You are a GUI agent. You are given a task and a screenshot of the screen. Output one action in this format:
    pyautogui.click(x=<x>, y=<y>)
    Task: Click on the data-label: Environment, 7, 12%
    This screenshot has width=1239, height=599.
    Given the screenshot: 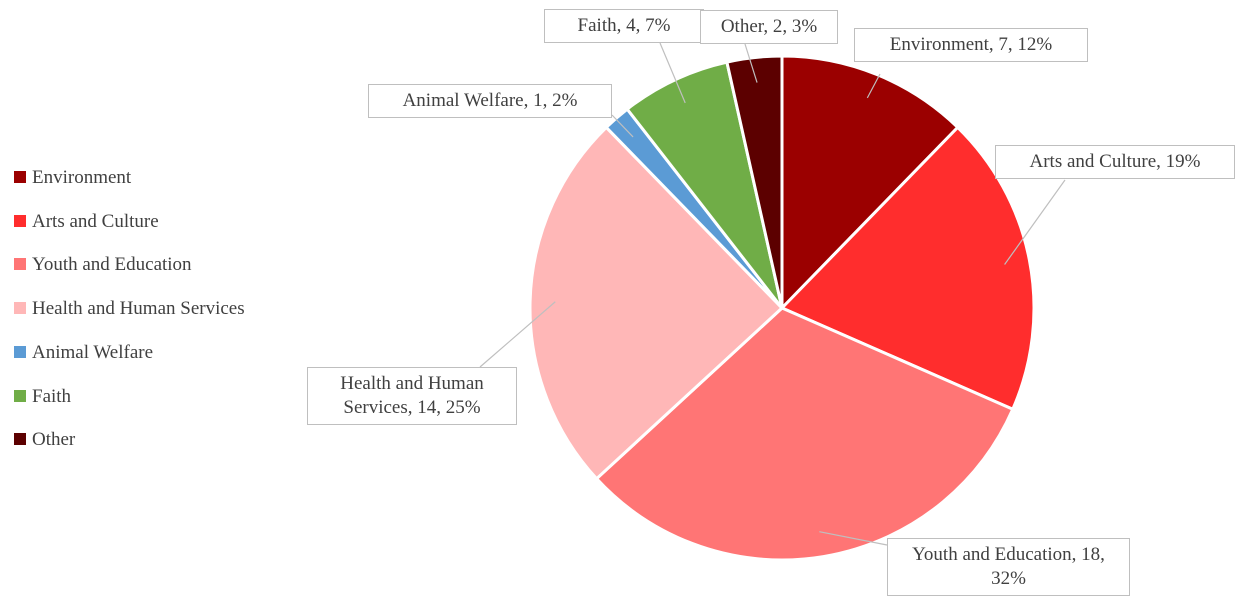 What is the action you would take?
    pyautogui.click(x=971, y=45)
    